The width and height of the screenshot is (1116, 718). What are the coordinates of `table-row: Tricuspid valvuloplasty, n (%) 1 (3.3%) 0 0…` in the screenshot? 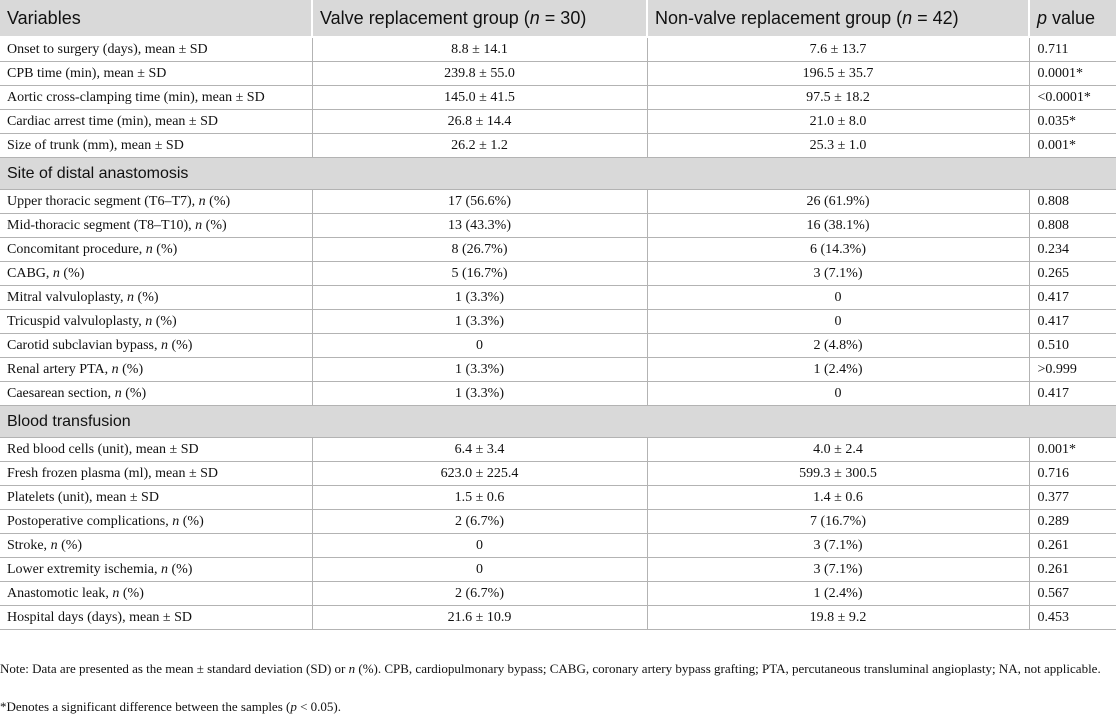 It's located at (558, 321).